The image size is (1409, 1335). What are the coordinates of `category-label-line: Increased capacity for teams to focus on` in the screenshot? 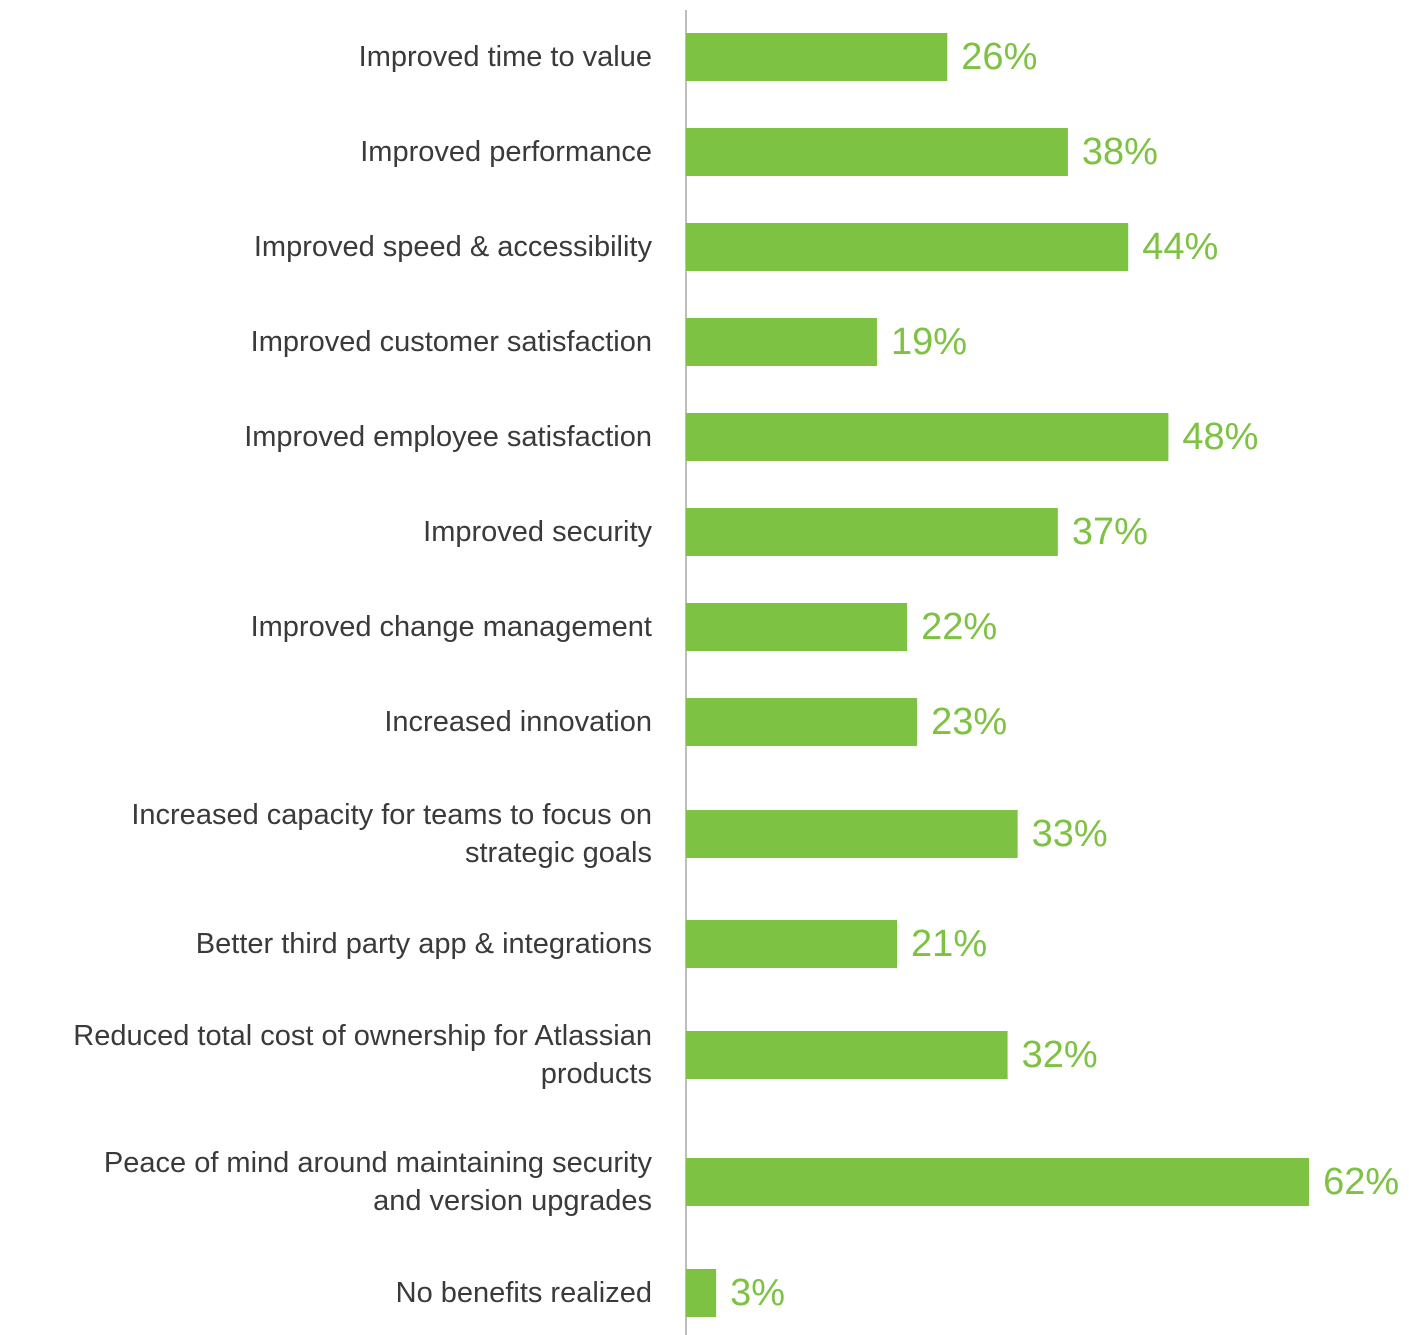 It's located at (391, 815).